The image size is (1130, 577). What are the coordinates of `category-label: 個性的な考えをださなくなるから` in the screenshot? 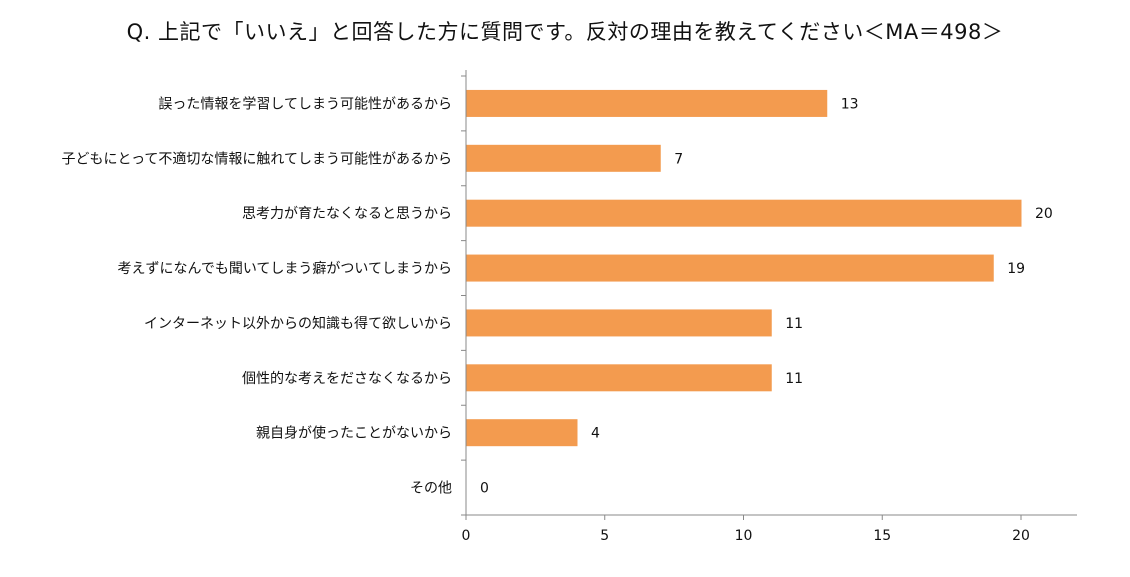 It's located at (347, 379).